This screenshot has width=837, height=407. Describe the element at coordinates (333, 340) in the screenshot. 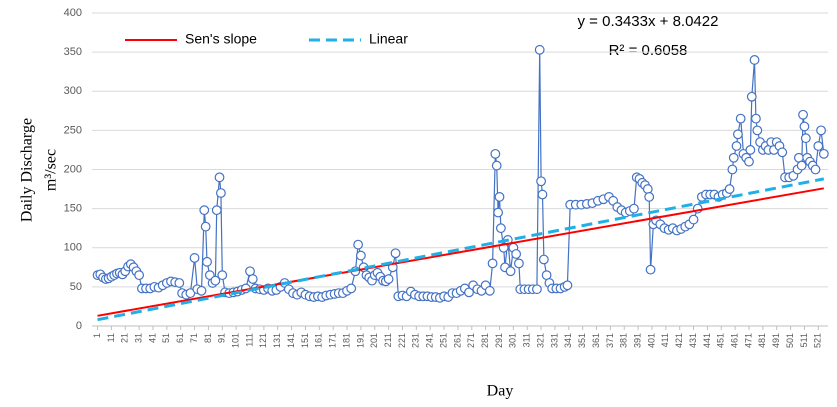

I see `x-tick-label: 171` at that location.